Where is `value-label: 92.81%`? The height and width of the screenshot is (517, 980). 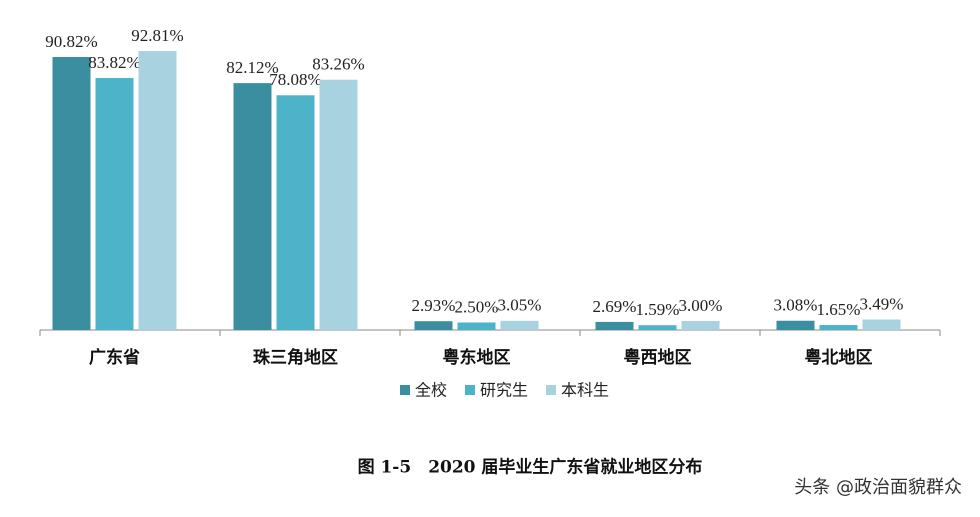
value-label: 92.81% is located at coordinates (157, 35).